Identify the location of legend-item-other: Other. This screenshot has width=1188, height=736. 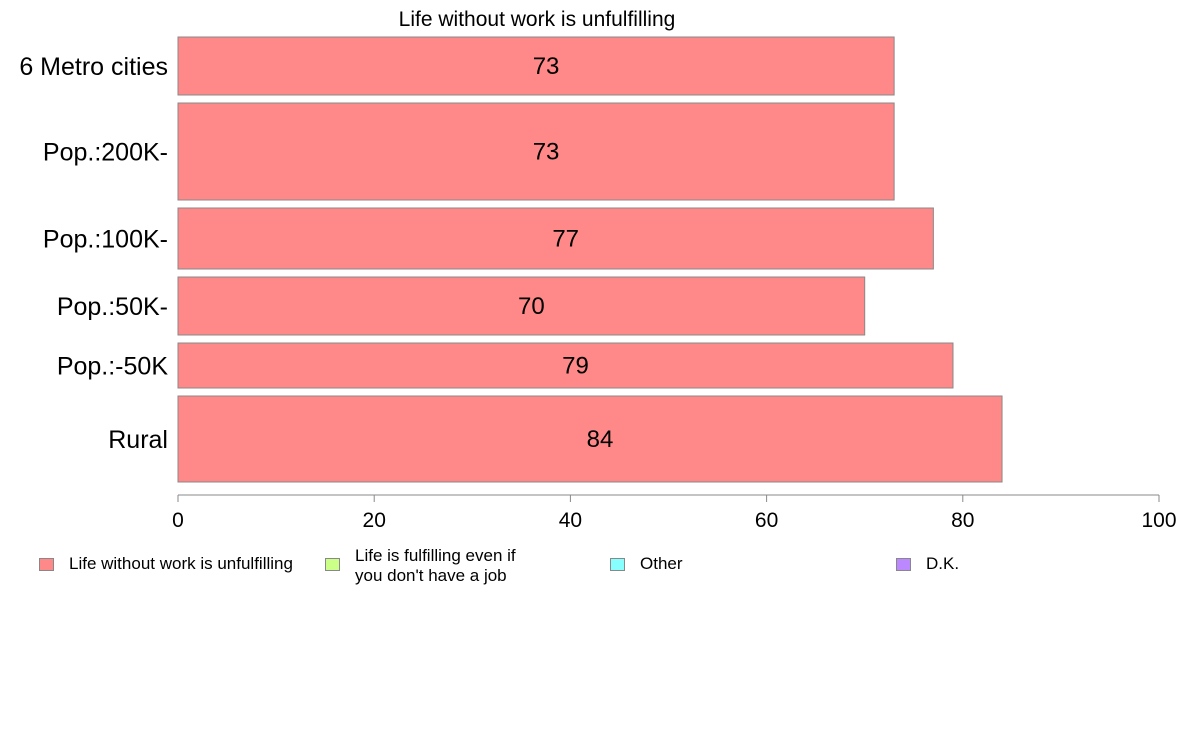
(646, 559).